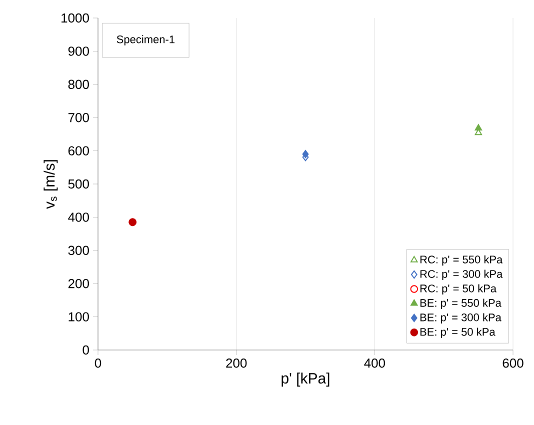 The width and height of the screenshot is (534, 425). What do you see at coordinates (461, 275) in the screenshot?
I see `legend-label: RC: p' = 300 kPa` at bounding box center [461, 275].